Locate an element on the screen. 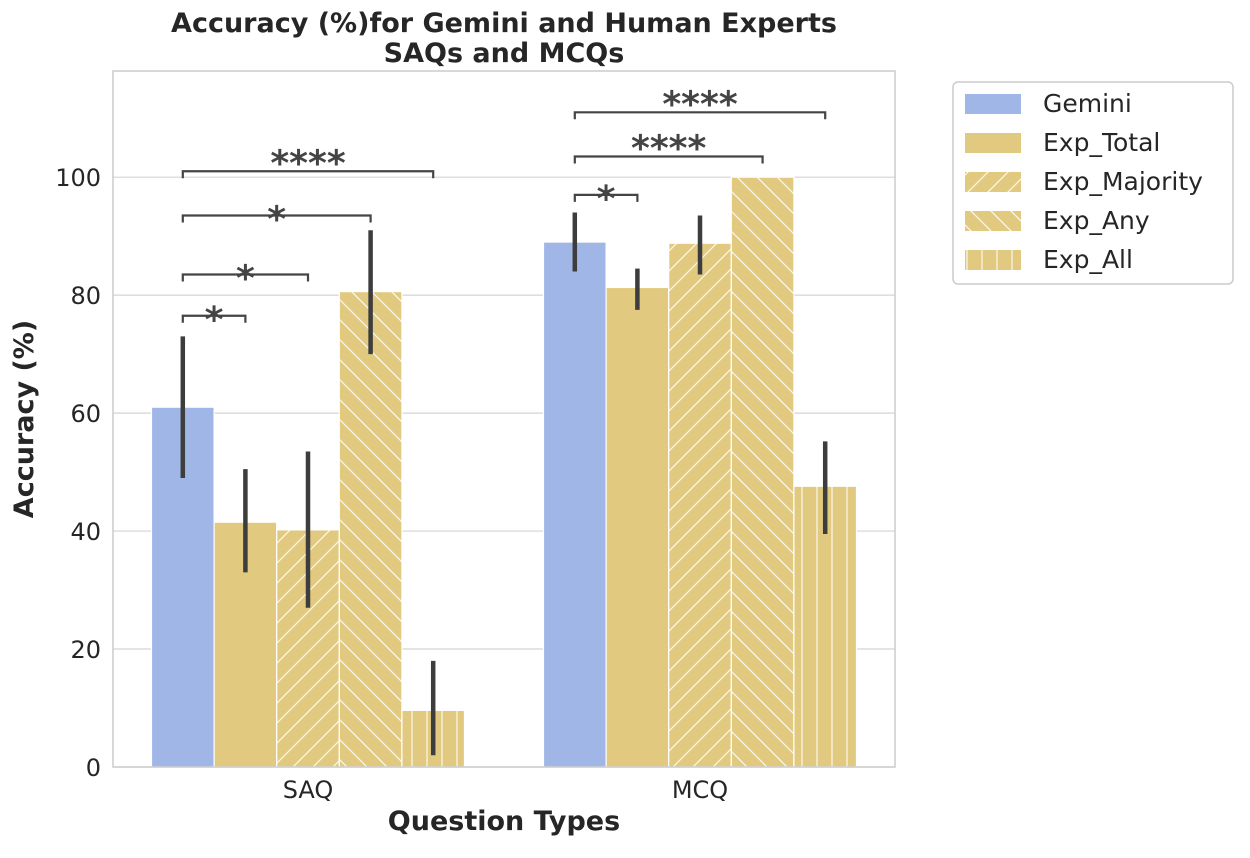 This screenshot has width=1250, height=858. legend-label-exp-majority: Exp_Majority is located at coordinates (1123, 181).